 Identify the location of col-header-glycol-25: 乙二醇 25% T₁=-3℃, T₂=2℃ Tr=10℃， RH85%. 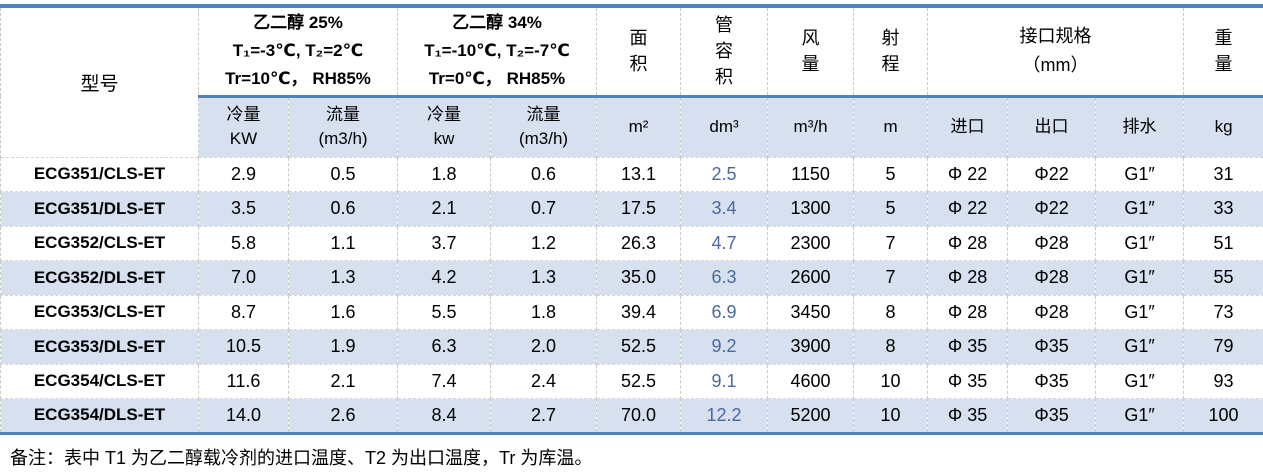
(298, 51).